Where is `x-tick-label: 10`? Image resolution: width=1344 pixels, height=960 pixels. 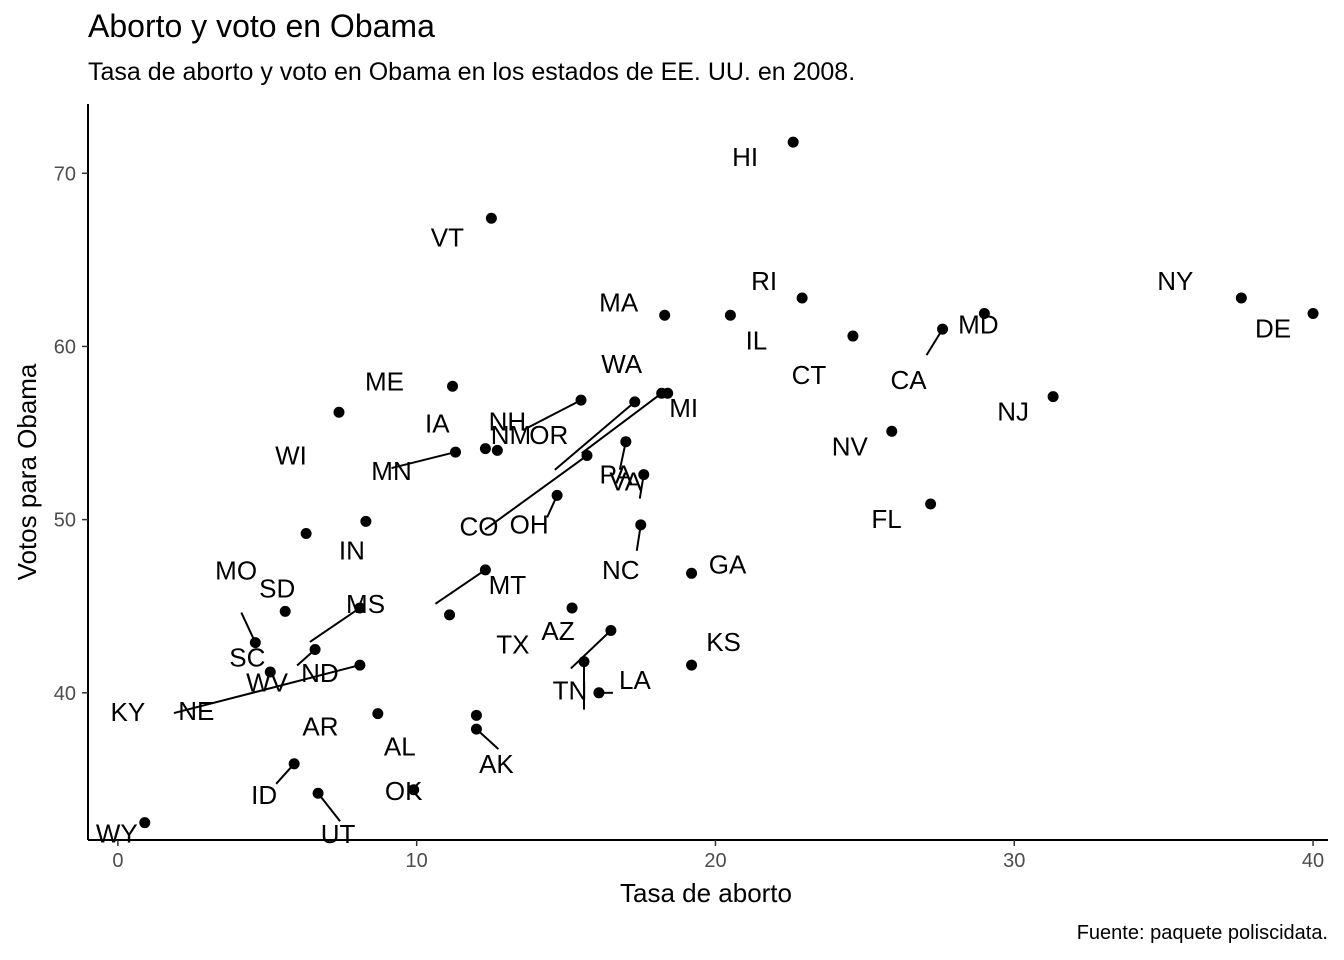 x-tick-label: 10 is located at coordinates (417, 861).